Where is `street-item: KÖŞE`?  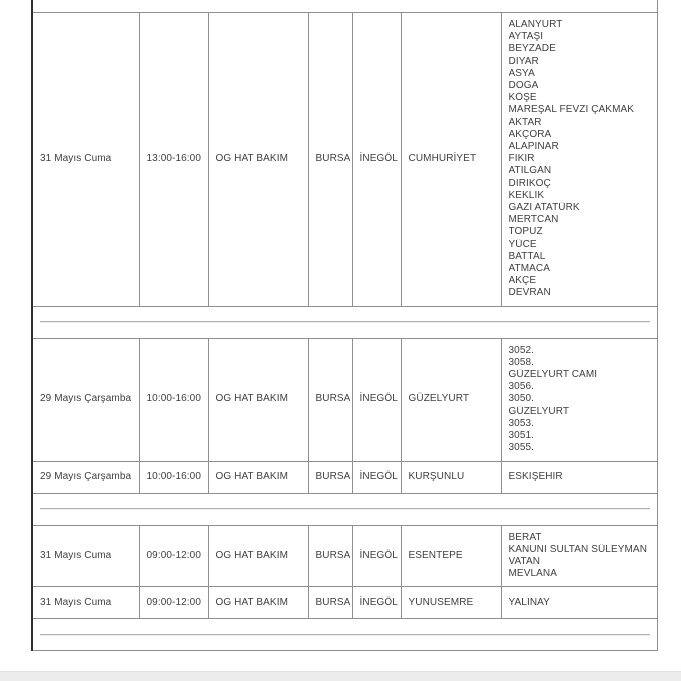 street-item: KÖŞE is located at coordinates (522, 98).